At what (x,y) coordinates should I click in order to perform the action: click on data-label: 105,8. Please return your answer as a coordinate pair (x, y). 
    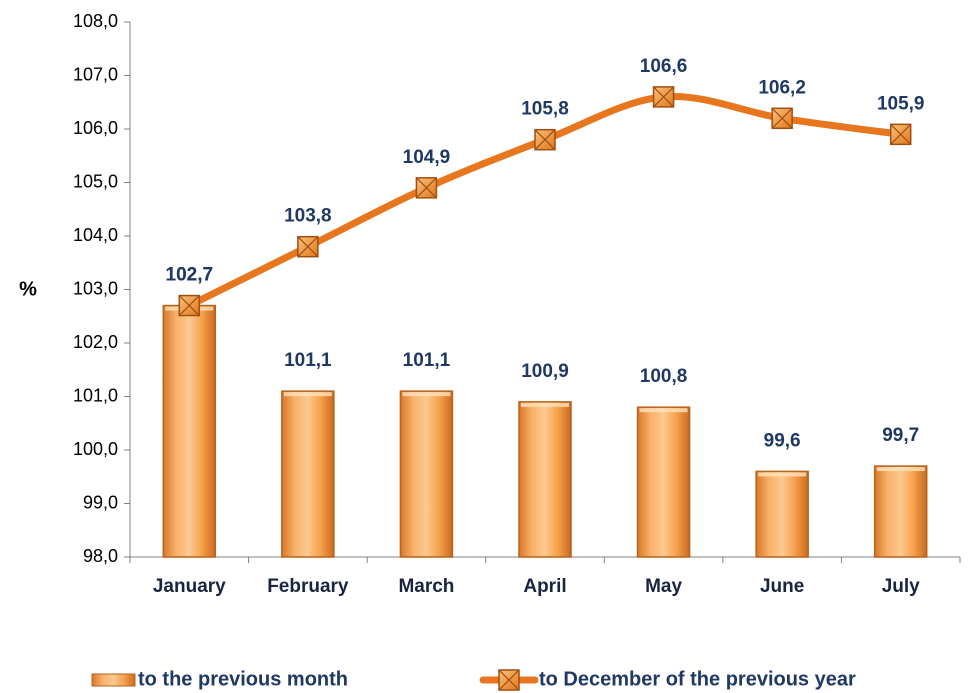
    Looking at the image, I should click on (545, 109).